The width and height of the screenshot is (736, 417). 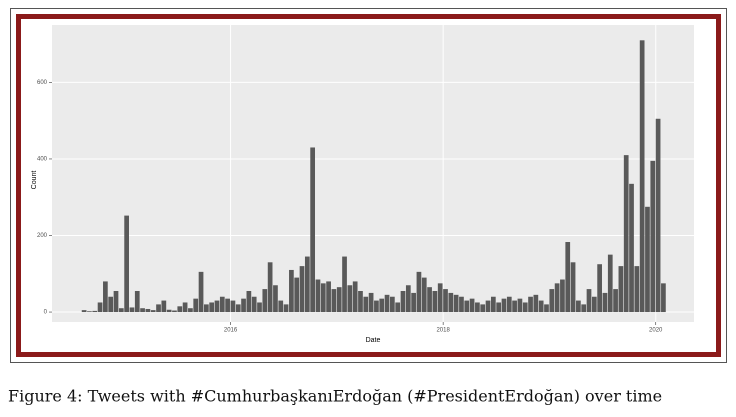 What do you see at coordinates (231, 331) in the screenshot?
I see `x-tick-label: 2016` at bounding box center [231, 331].